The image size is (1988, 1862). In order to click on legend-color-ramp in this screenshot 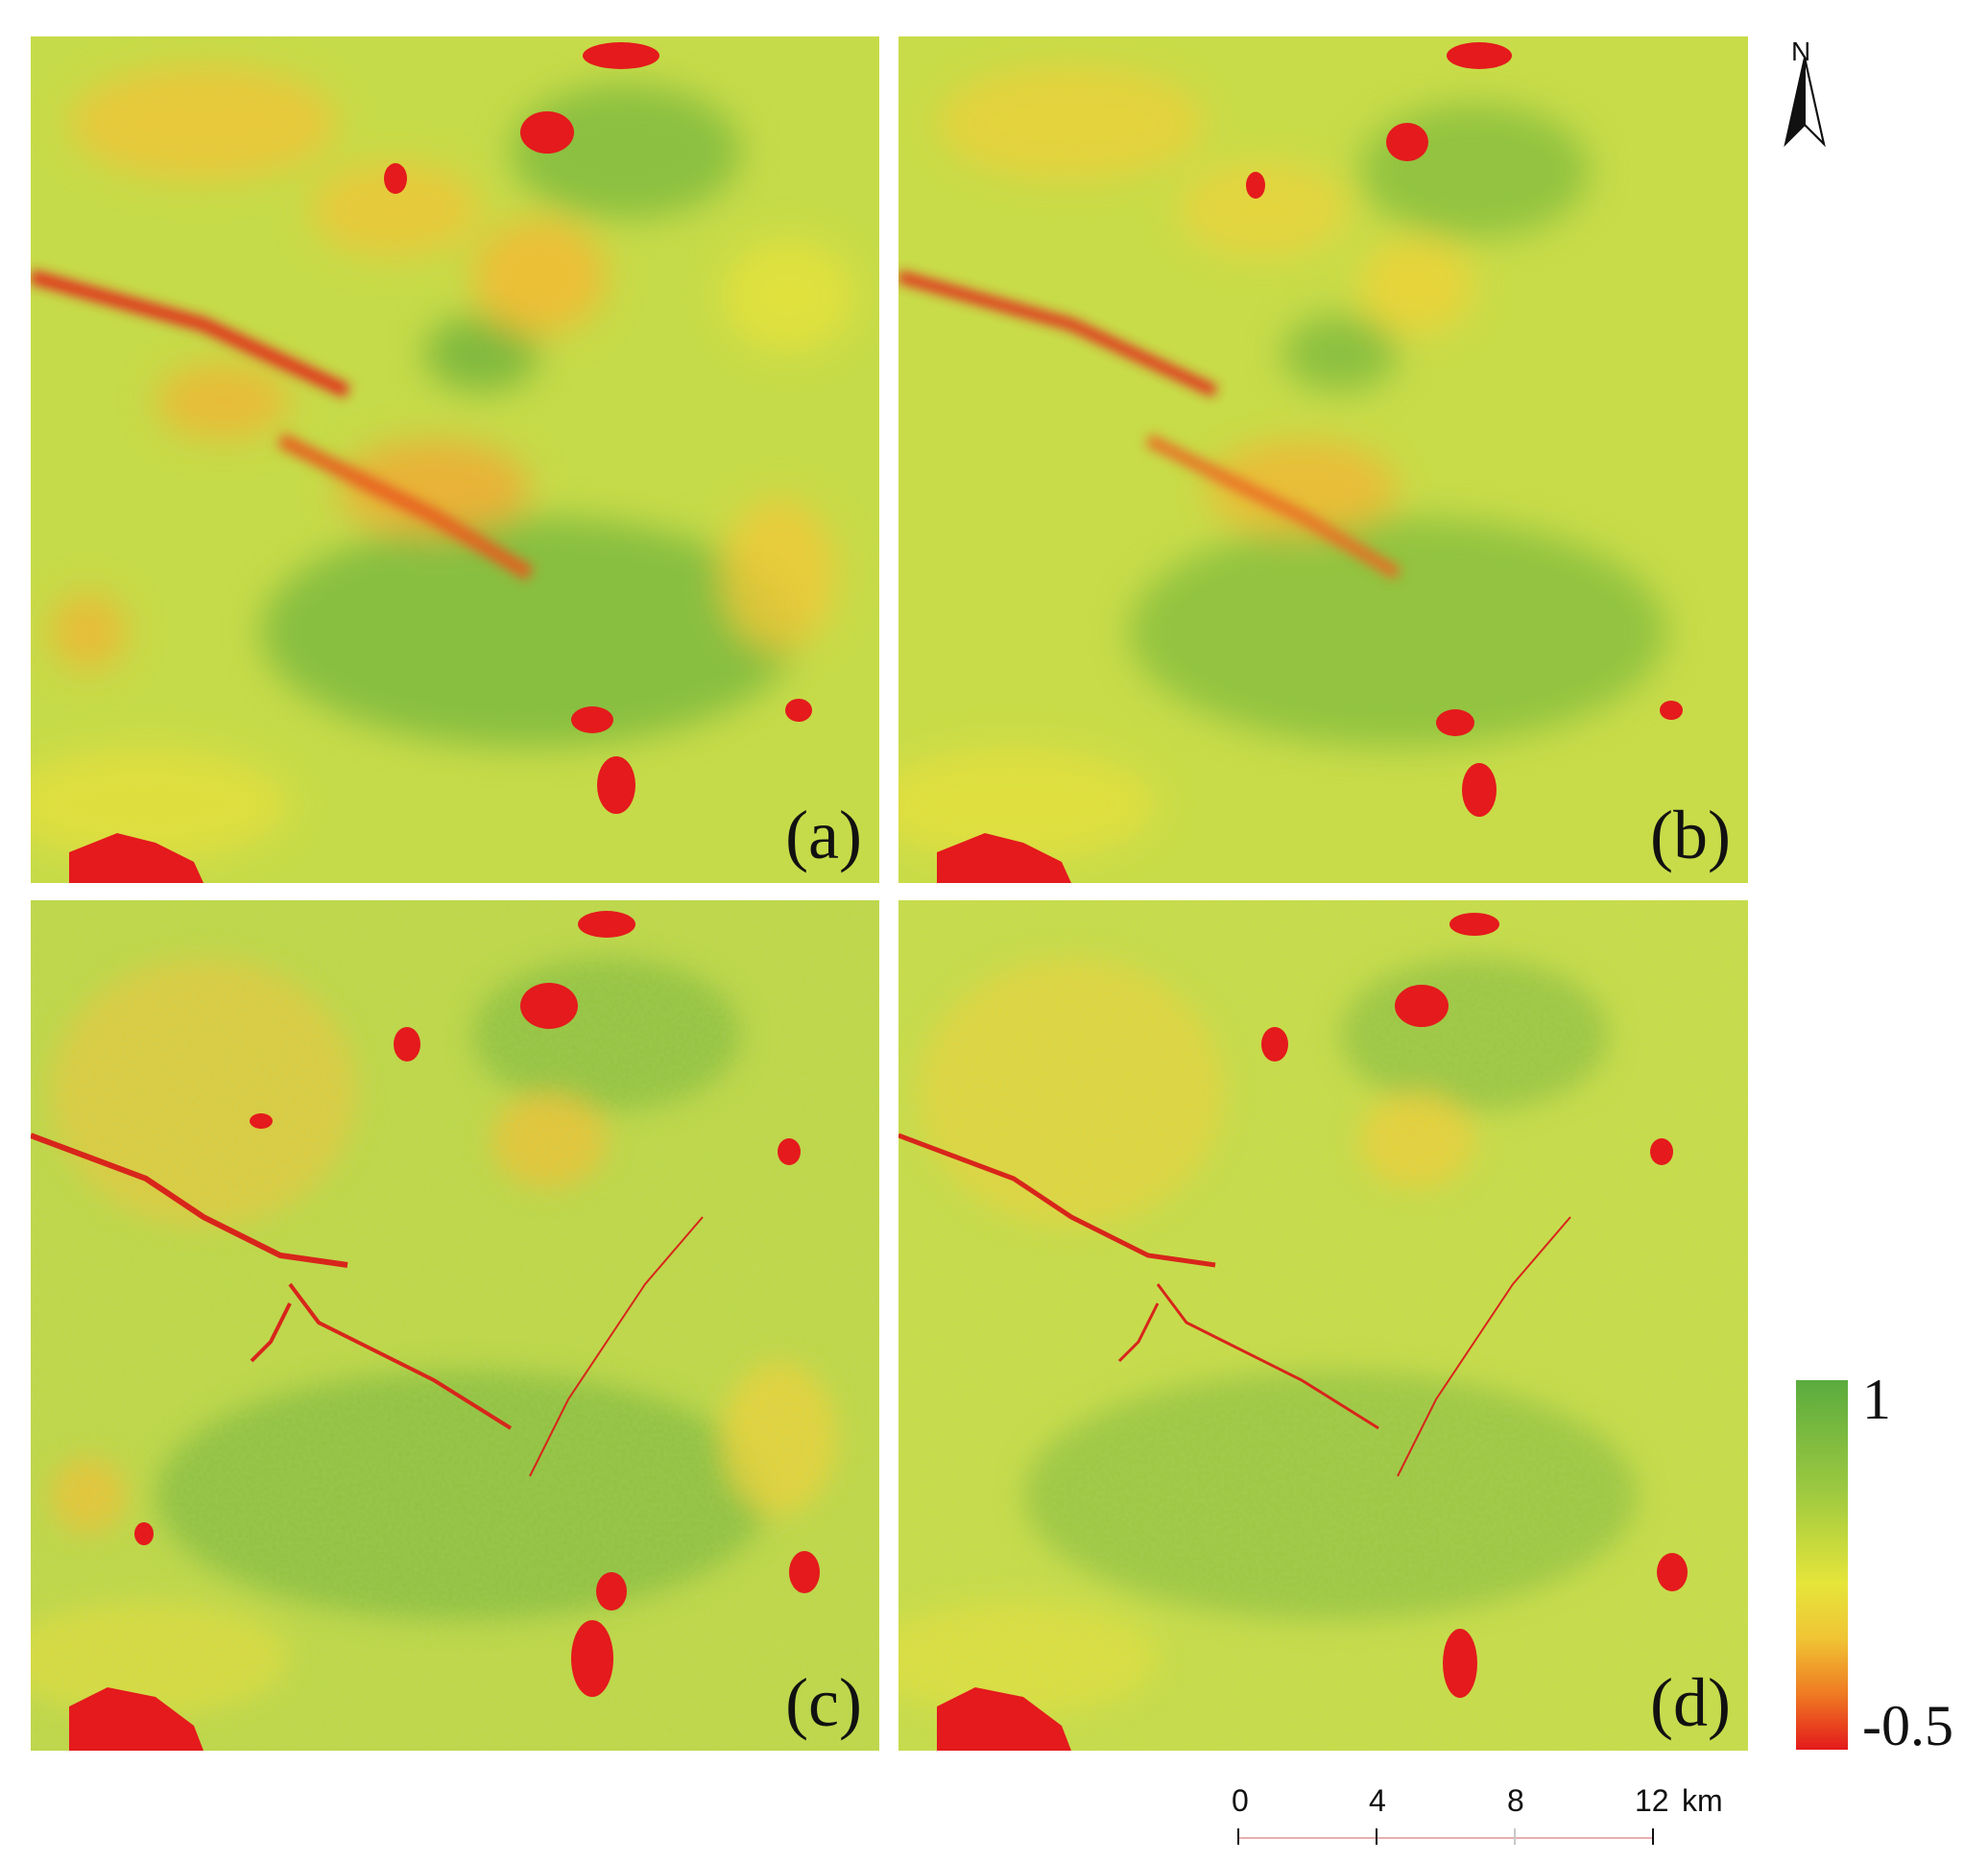, I will do `click(1822, 1565)`.